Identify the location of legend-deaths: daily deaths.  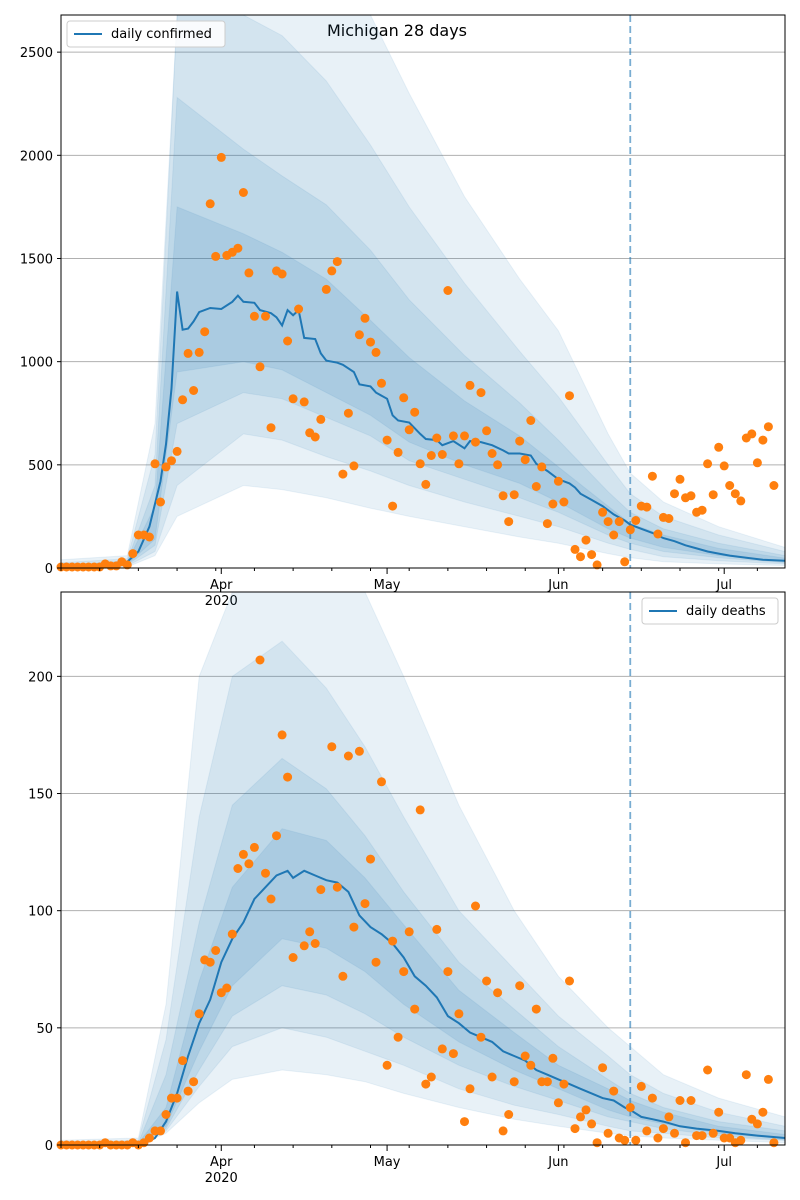
(710, 611).